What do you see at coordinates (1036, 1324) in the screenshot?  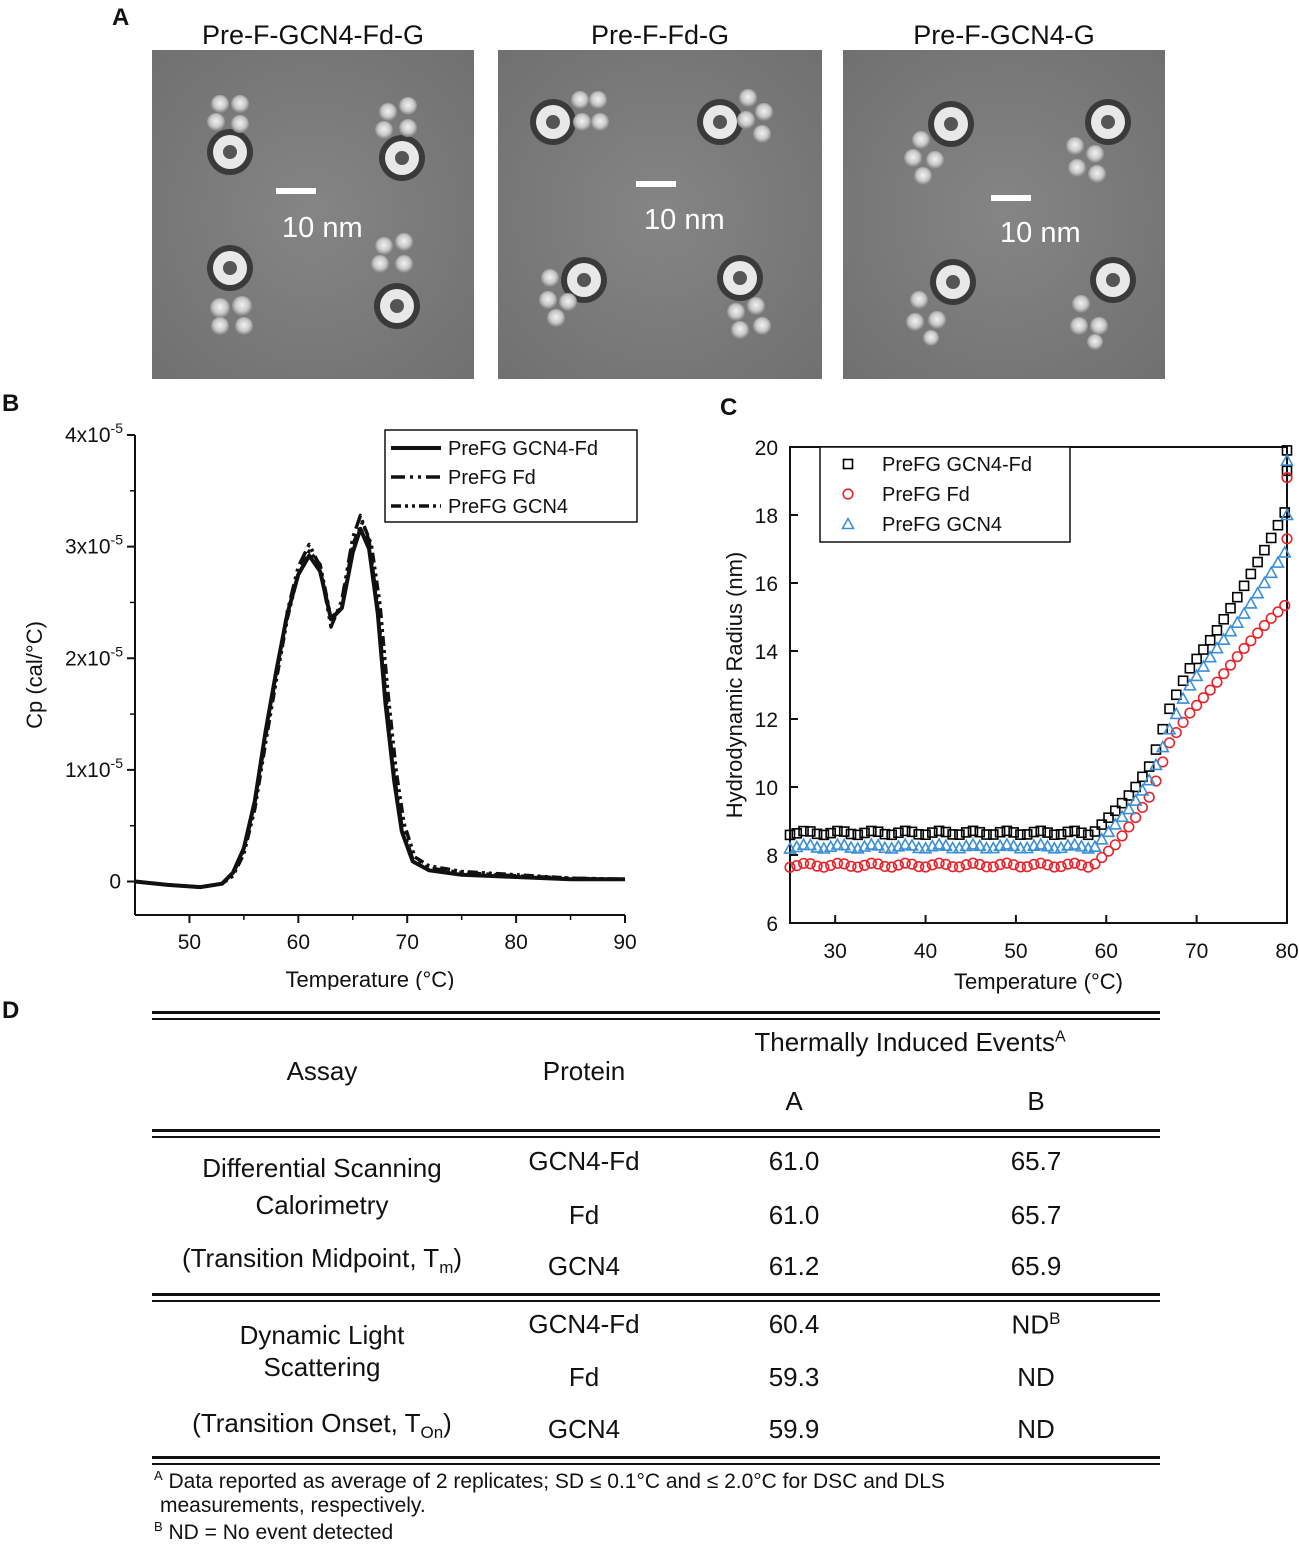 I see `cell-b: NDB` at bounding box center [1036, 1324].